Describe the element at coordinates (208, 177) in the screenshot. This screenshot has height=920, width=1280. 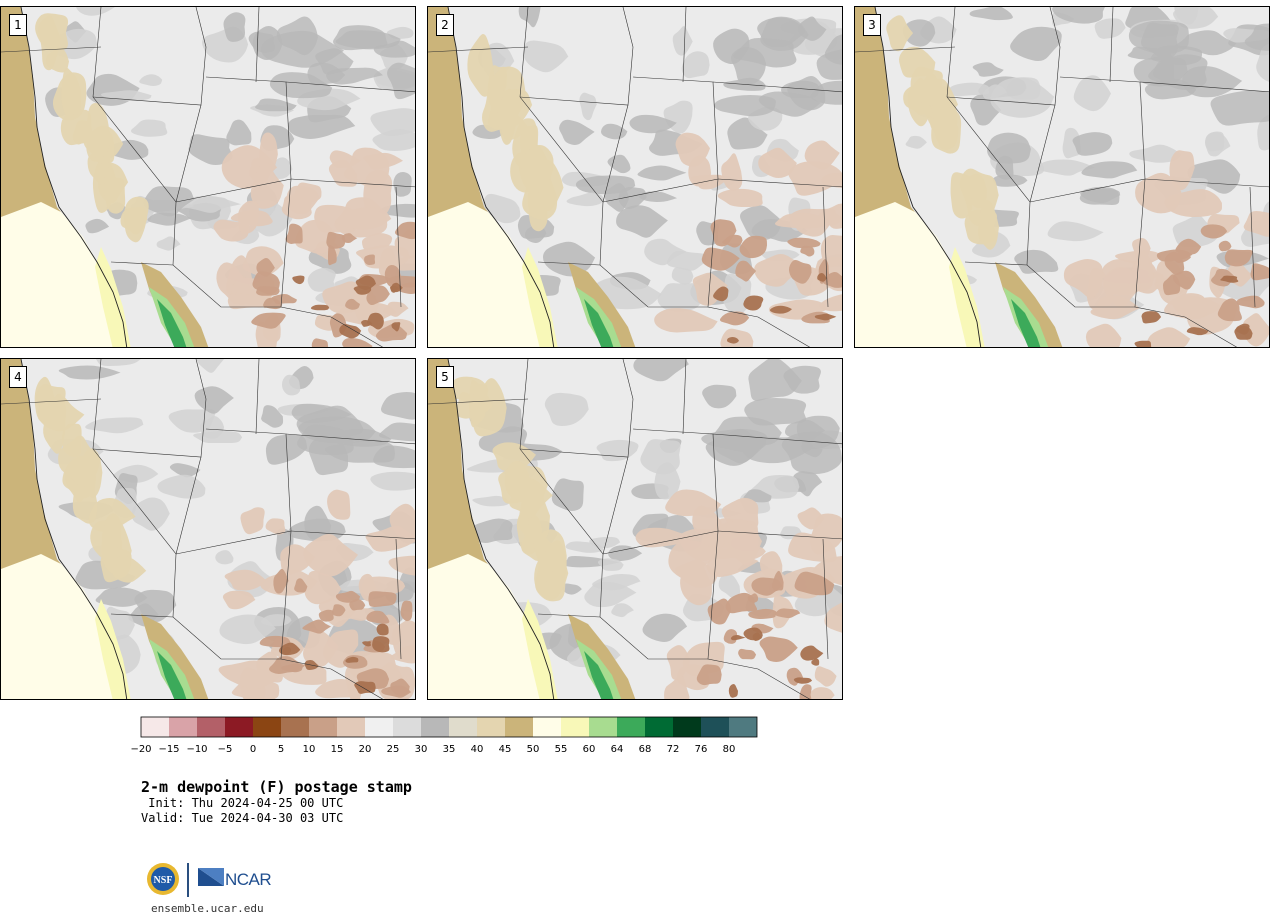
I see `postage-stamp-panel: 1` at that location.